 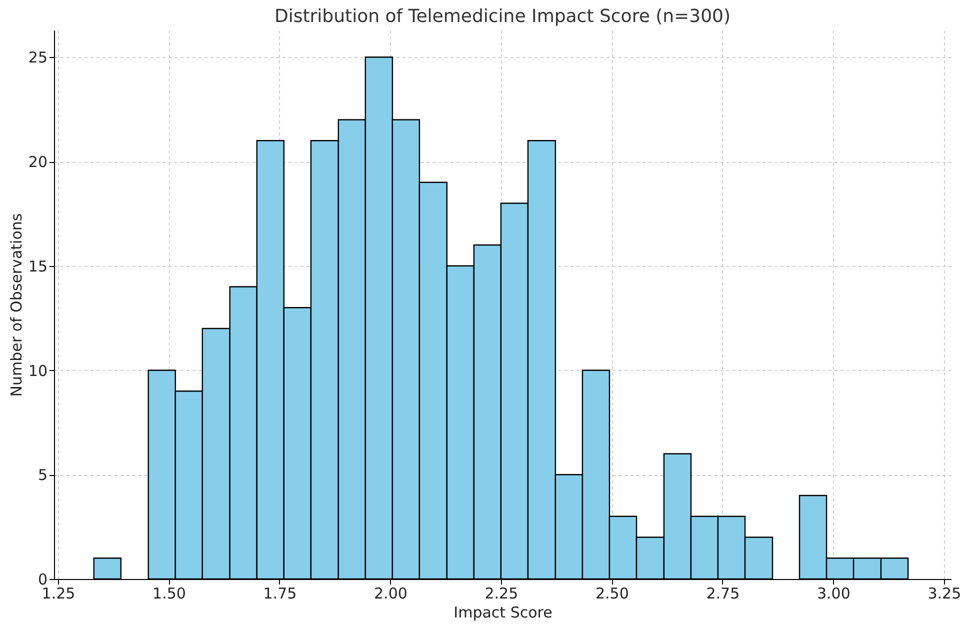 I want to click on y-tick-label: 5, so click(x=43, y=475).